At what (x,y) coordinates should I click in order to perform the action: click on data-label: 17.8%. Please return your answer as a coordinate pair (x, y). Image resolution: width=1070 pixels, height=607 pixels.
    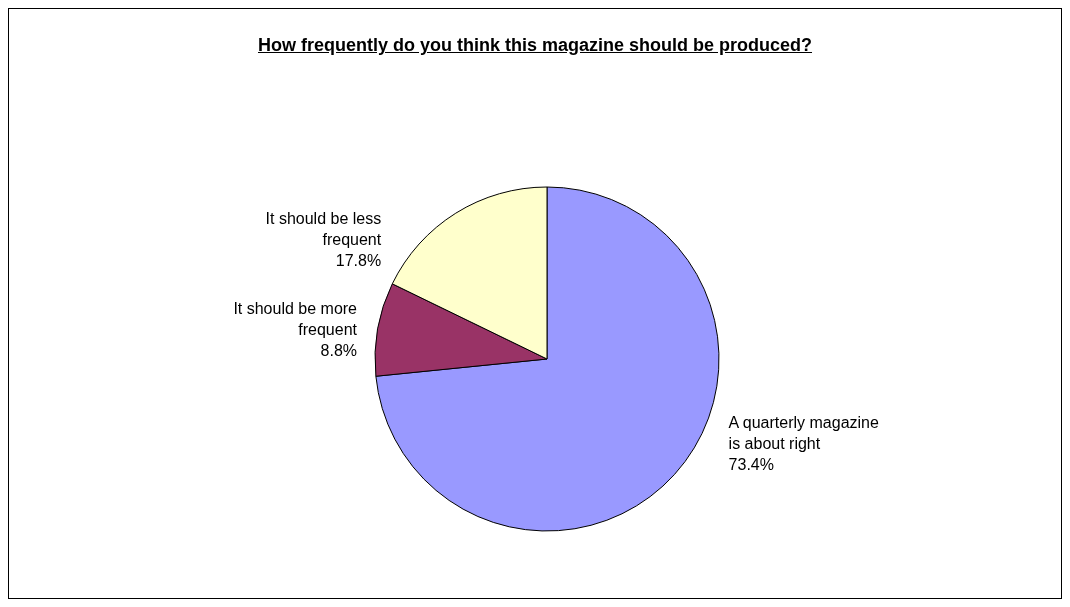
    Looking at the image, I should click on (358, 261).